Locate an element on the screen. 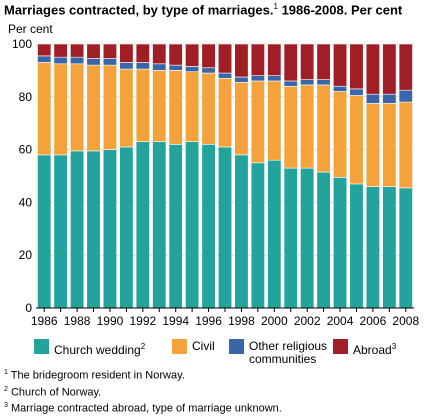 The image size is (426, 416). y-tick-label: 100 is located at coordinates (22, 44).